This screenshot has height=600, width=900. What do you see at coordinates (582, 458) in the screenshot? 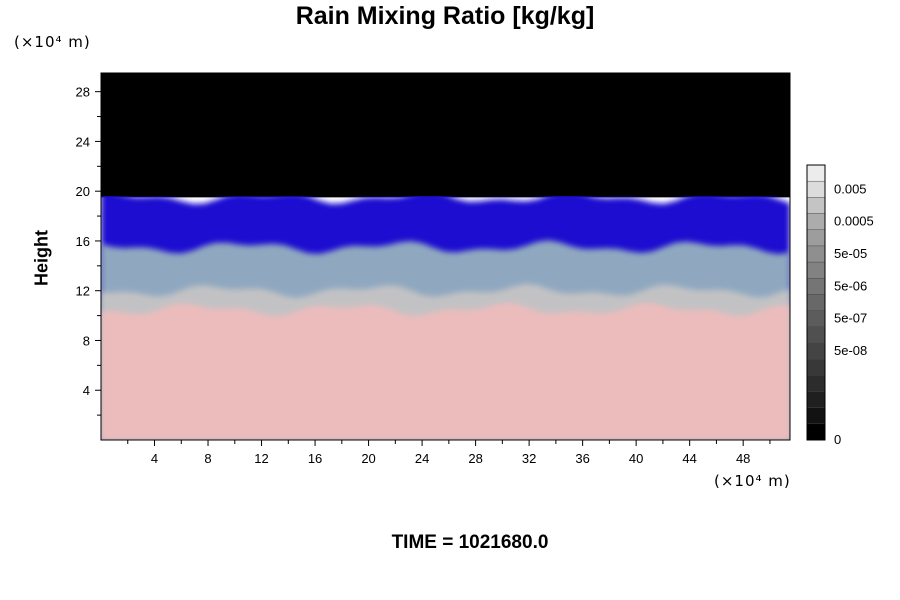
I see `x-tick-label: 36` at bounding box center [582, 458].